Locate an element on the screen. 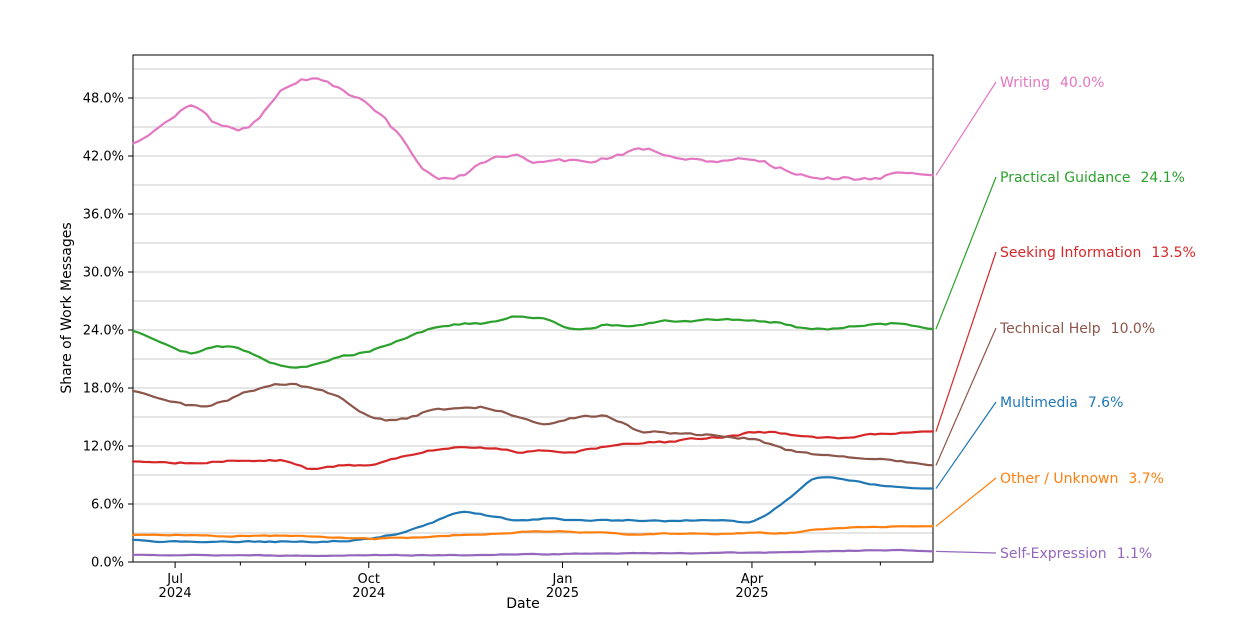  series-label-multimedia: Multimedia 7.6% is located at coordinates (1061, 403).